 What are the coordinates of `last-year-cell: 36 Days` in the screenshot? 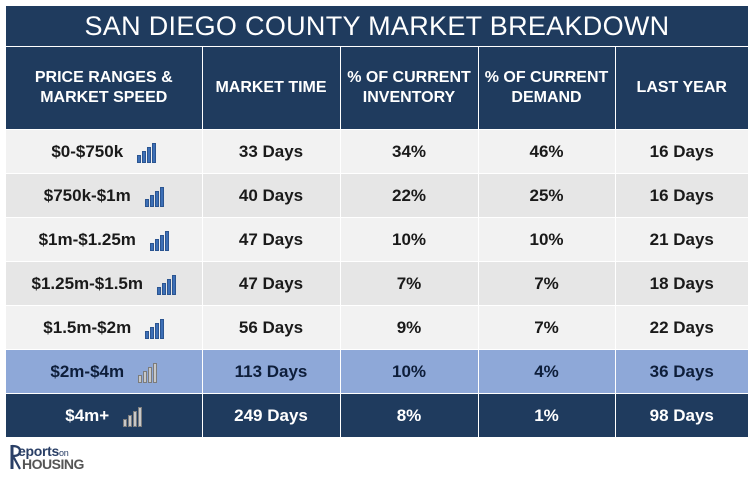 It's located at (681, 371).